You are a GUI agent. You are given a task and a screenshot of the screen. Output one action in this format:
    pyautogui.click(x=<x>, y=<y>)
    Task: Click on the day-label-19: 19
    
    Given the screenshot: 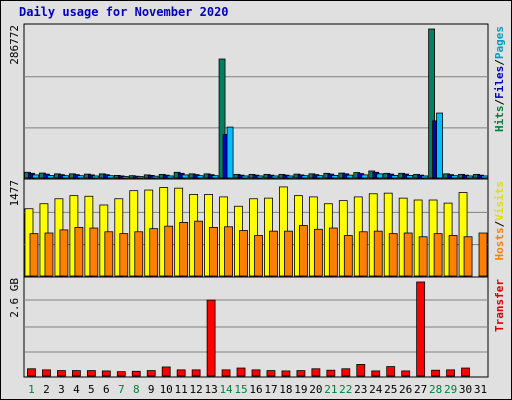 What is the action you would take?
    pyautogui.click(x=300, y=389)
    